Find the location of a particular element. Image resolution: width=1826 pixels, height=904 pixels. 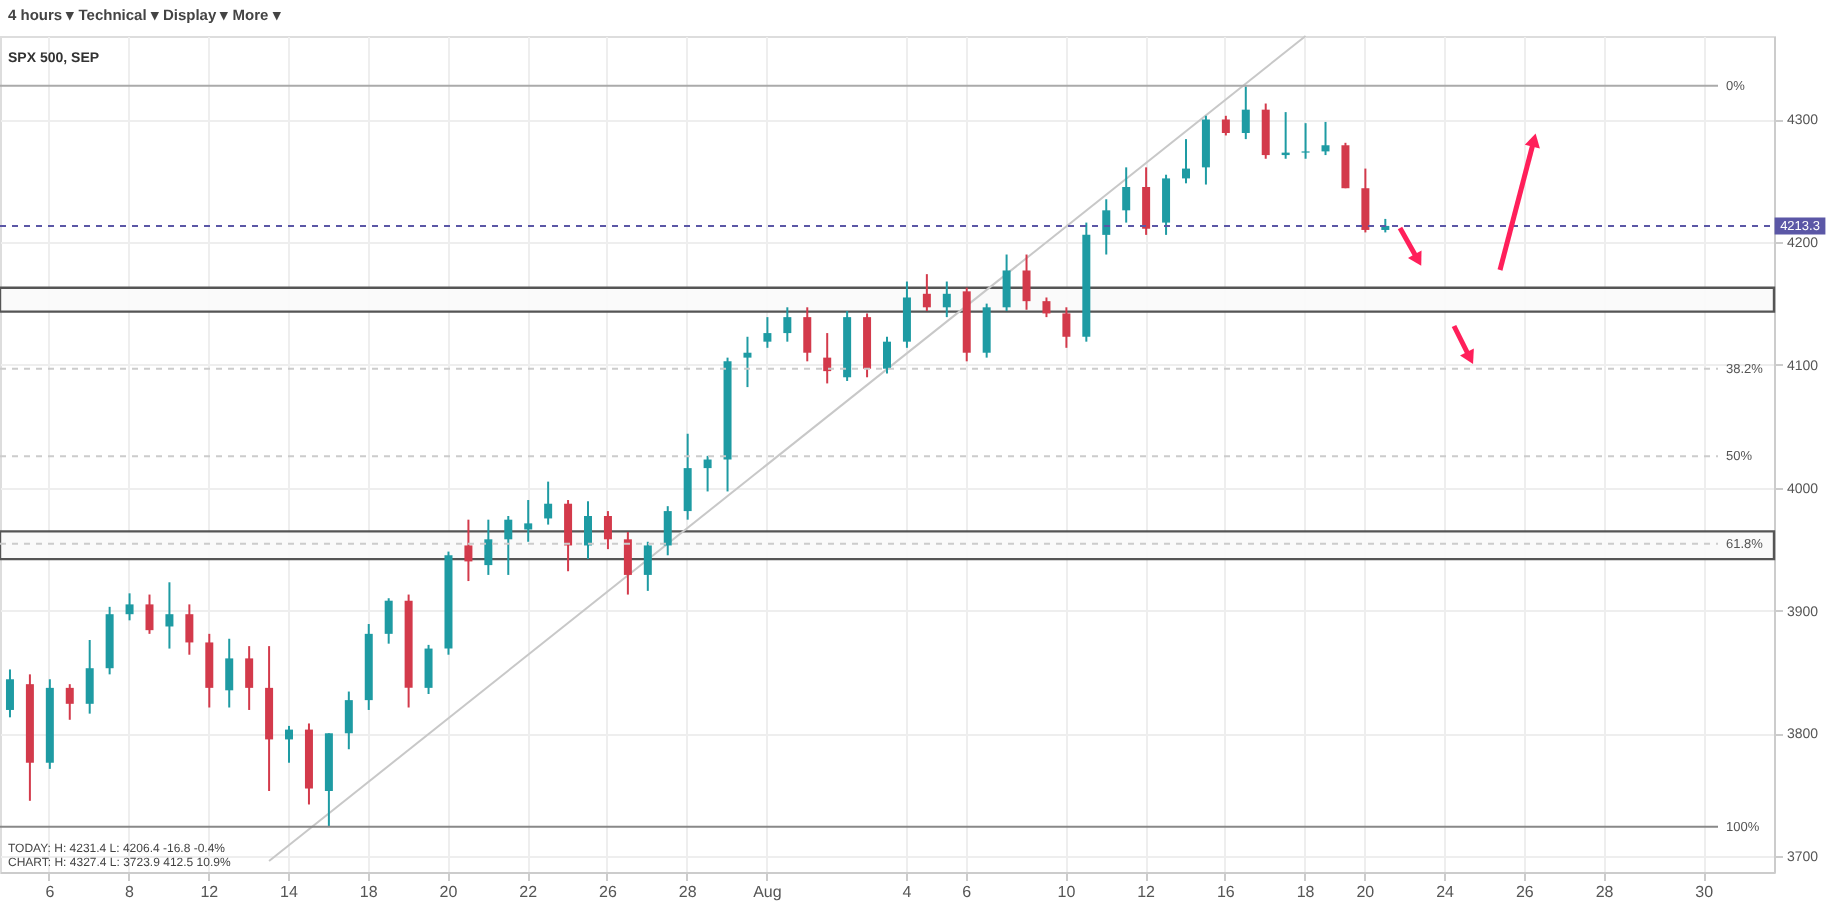

x-tick-label: 14 is located at coordinates (290, 892).